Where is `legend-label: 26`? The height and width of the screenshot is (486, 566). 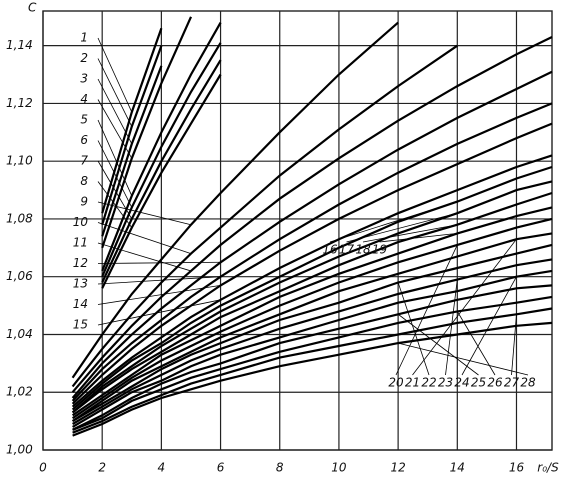
legend-label: 26 is located at coordinates (495, 383).